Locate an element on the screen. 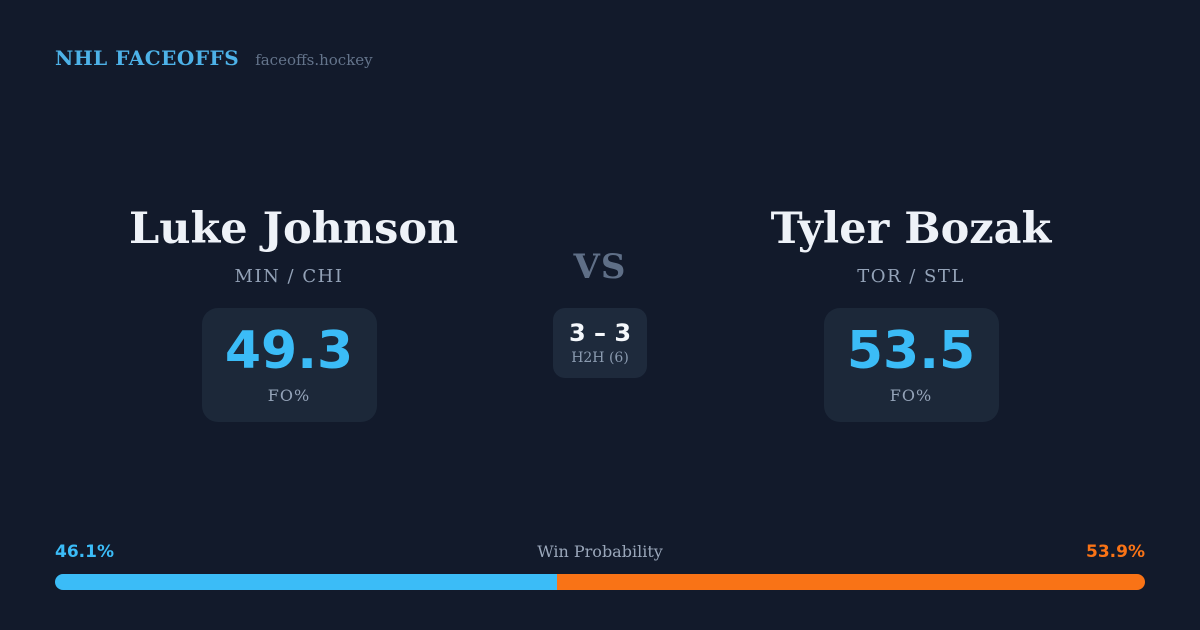  win-probability-labels: 46.1% Win Probability 53.9% is located at coordinates (600, 552).